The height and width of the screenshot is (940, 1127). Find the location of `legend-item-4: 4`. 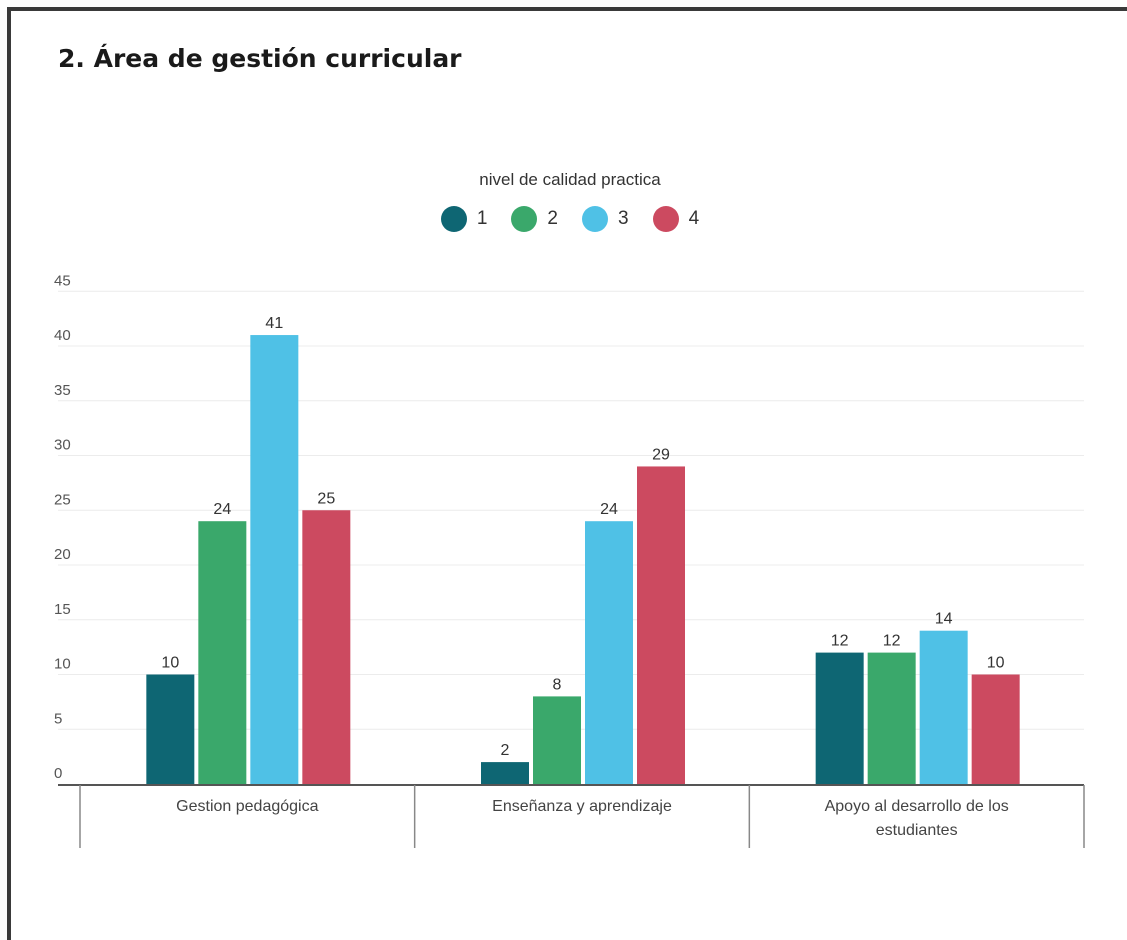

legend-item-4: 4 is located at coordinates (676, 219).